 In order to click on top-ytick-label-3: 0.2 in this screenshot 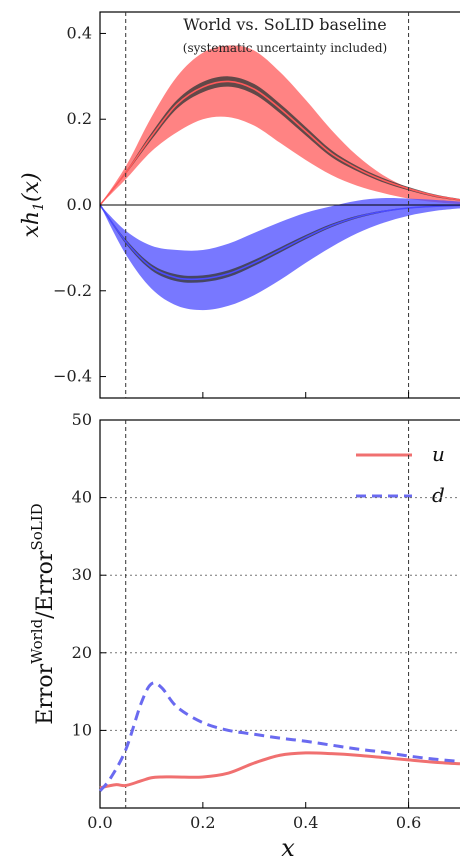, I will do `click(79, 118)`.